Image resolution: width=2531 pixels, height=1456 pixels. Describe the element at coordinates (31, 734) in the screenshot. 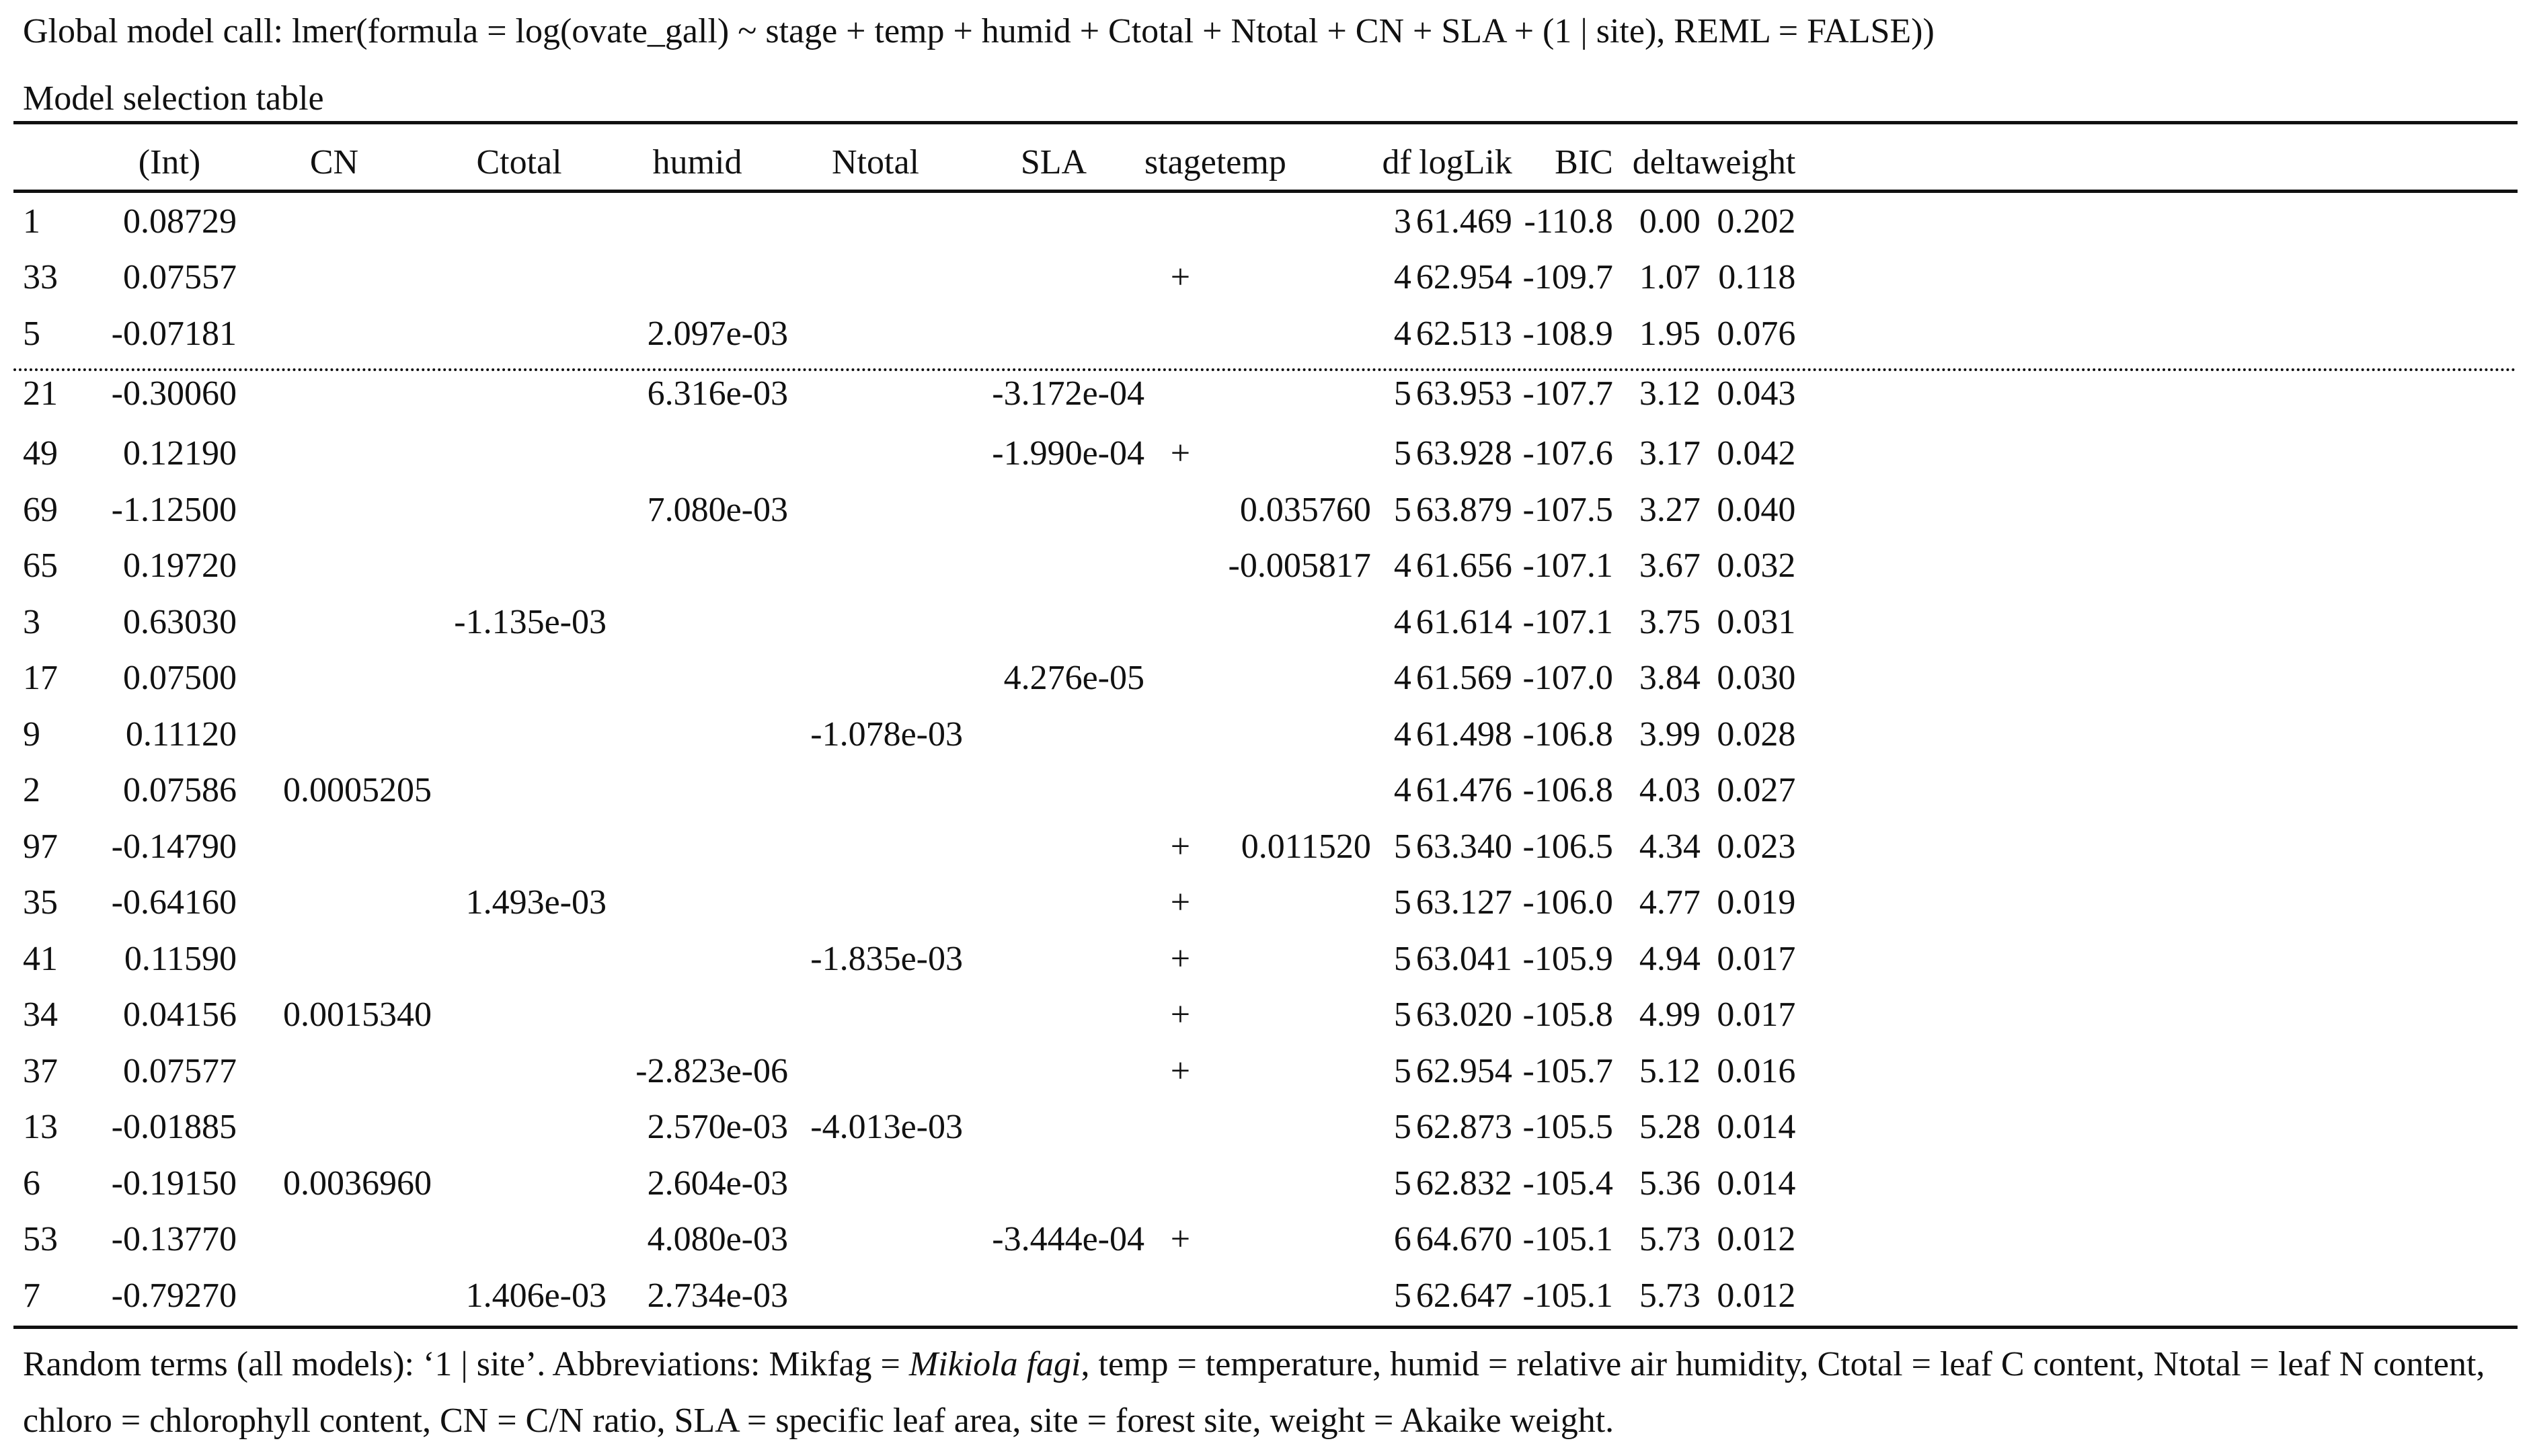

I see `cell-id: 9` at that location.